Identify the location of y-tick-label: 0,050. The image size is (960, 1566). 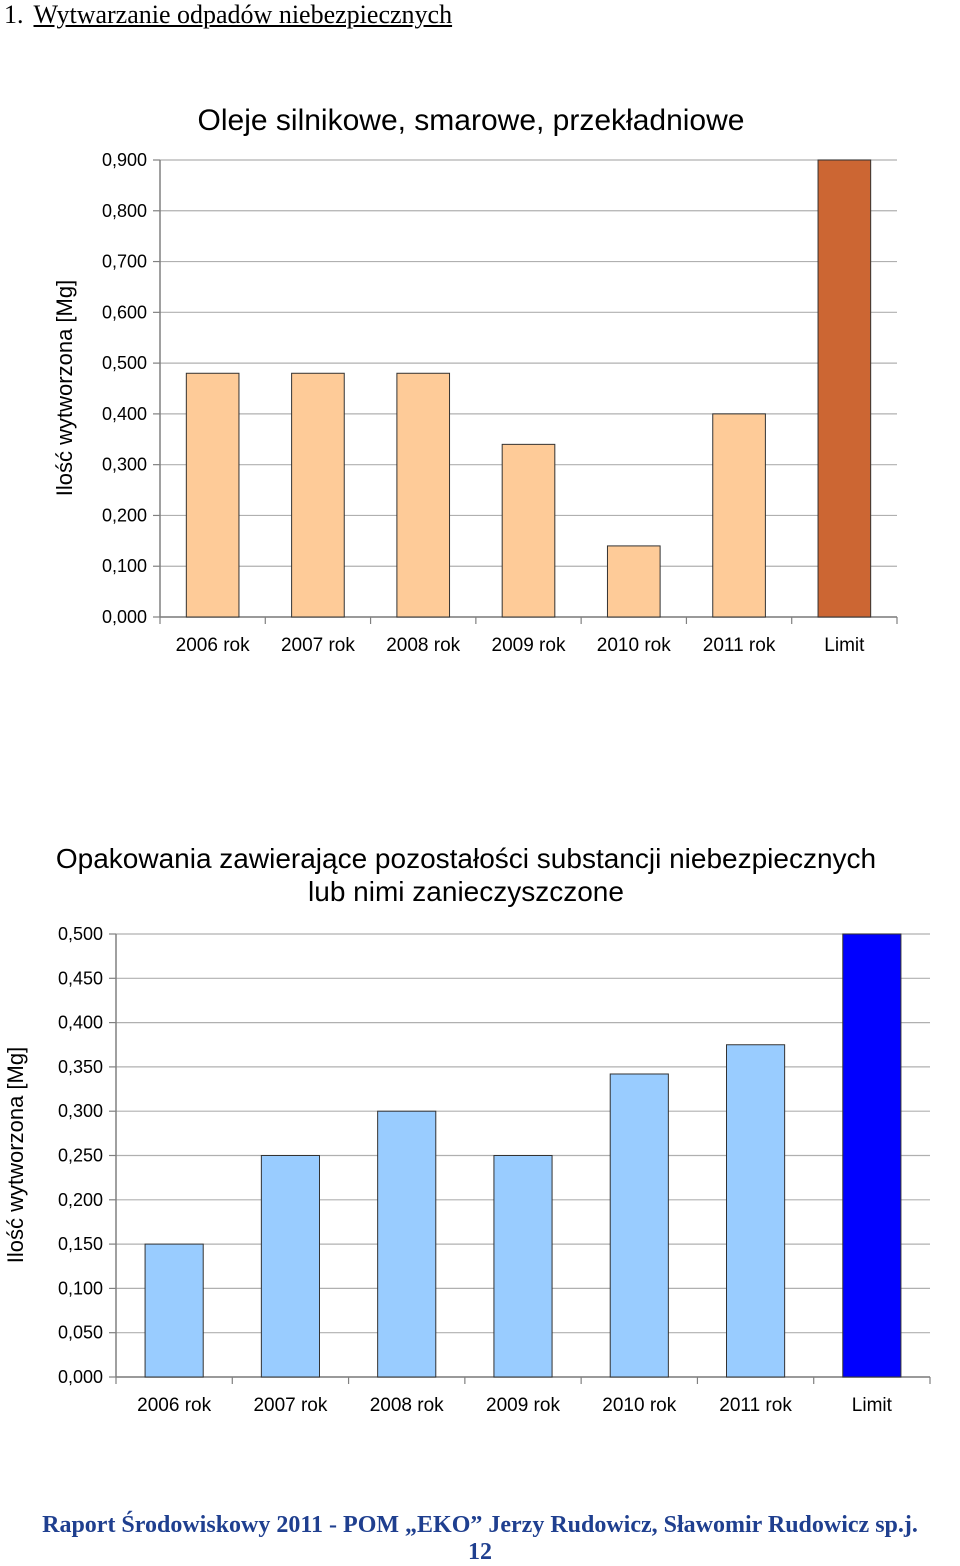
(80, 1333).